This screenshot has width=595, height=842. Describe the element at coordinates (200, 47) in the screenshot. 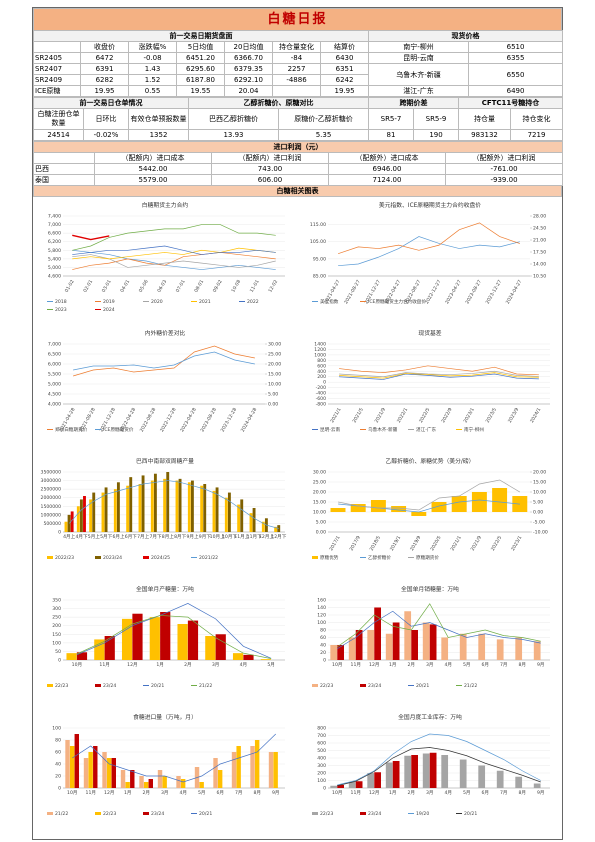

I see `cell: 5日均值` at that location.